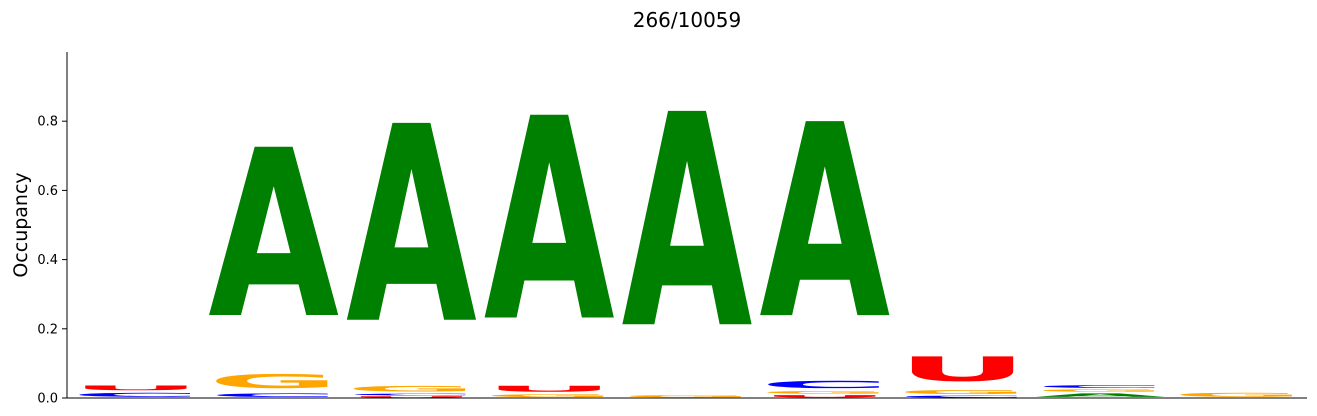  I want to click on y-tick-label: 0.2, so click(47, 329).